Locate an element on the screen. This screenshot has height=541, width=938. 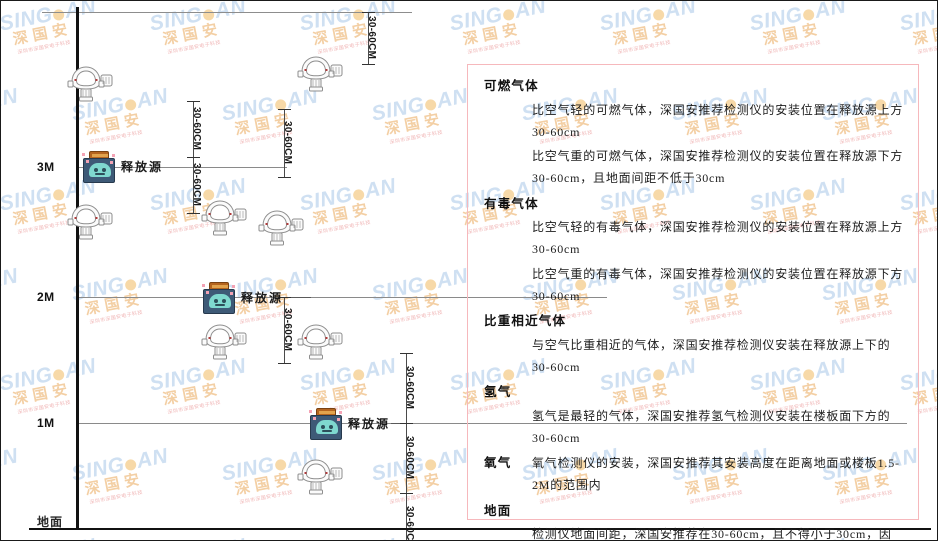
ground-line is located at coordinates (480, 529).